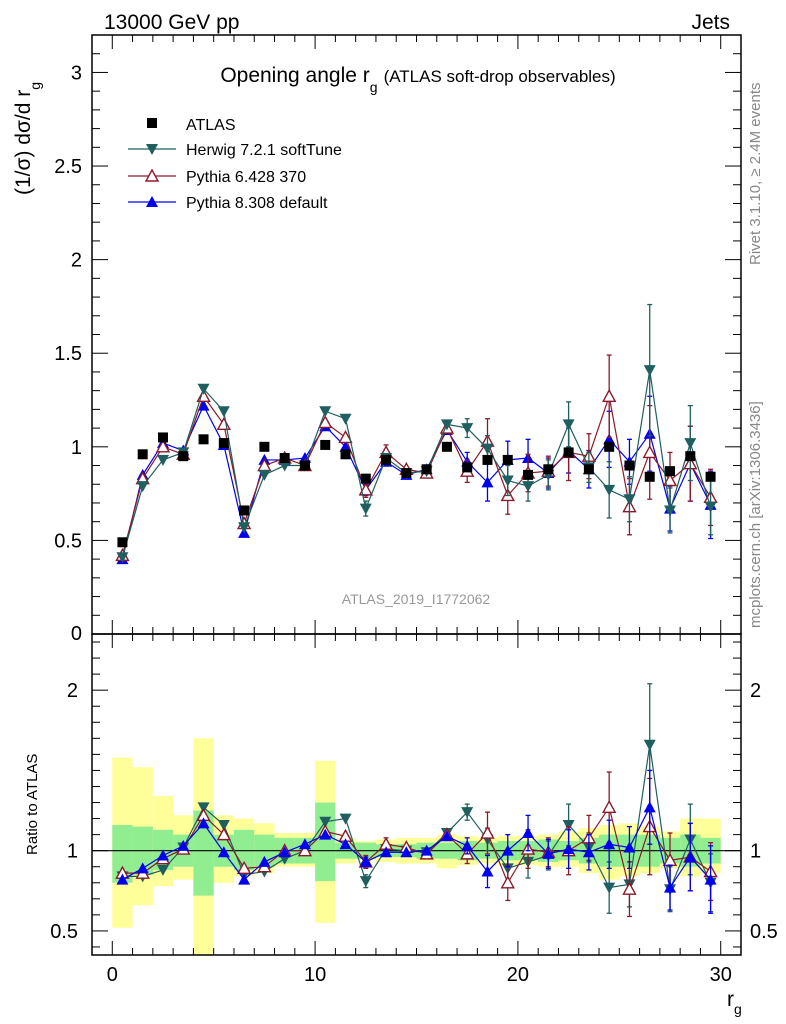 The width and height of the screenshot is (786, 1024). What do you see at coordinates (68, 541) in the screenshot?
I see `main-y-tick-label: 0.5` at bounding box center [68, 541].